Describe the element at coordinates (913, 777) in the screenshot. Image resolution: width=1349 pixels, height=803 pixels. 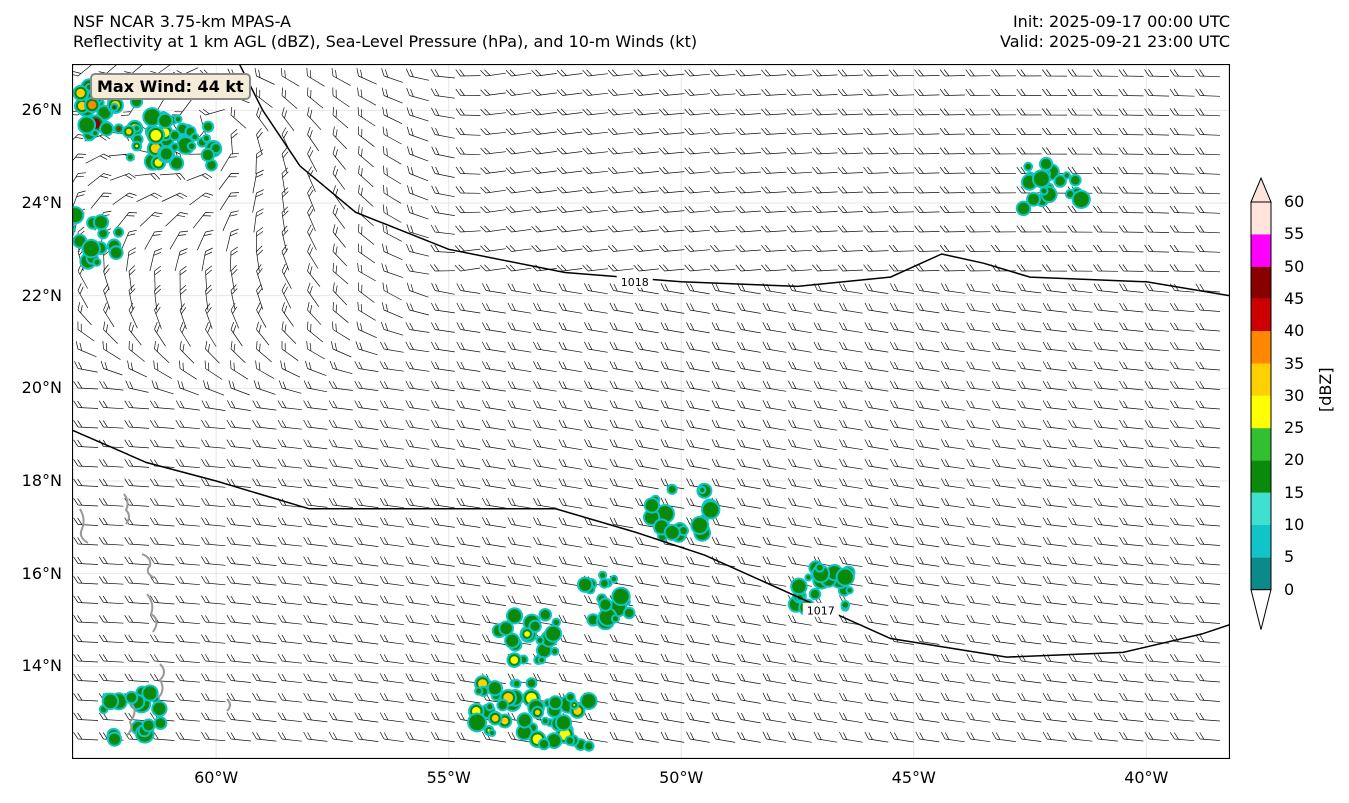
I see `lon-tick-label: 45°W` at that location.